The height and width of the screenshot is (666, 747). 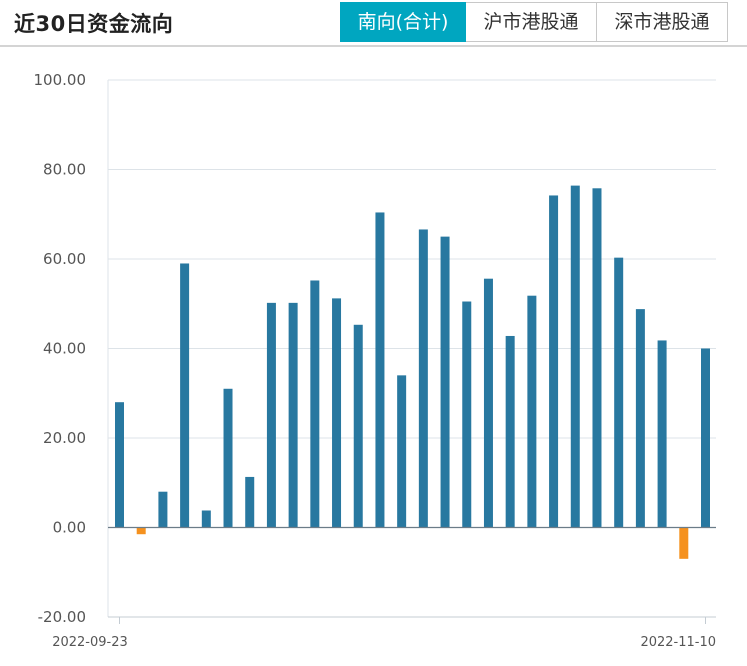 What do you see at coordinates (64, 438) in the screenshot?
I see `y-tick-label: 20.00` at bounding box center [64, 438].